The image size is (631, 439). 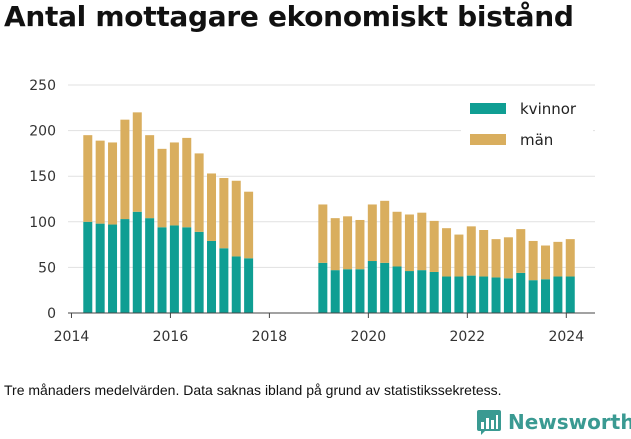 What do you see at coordinates (566, 337) in the screenshot?
I see `x-tick-label: 2024` at bounding box center [566, 337].